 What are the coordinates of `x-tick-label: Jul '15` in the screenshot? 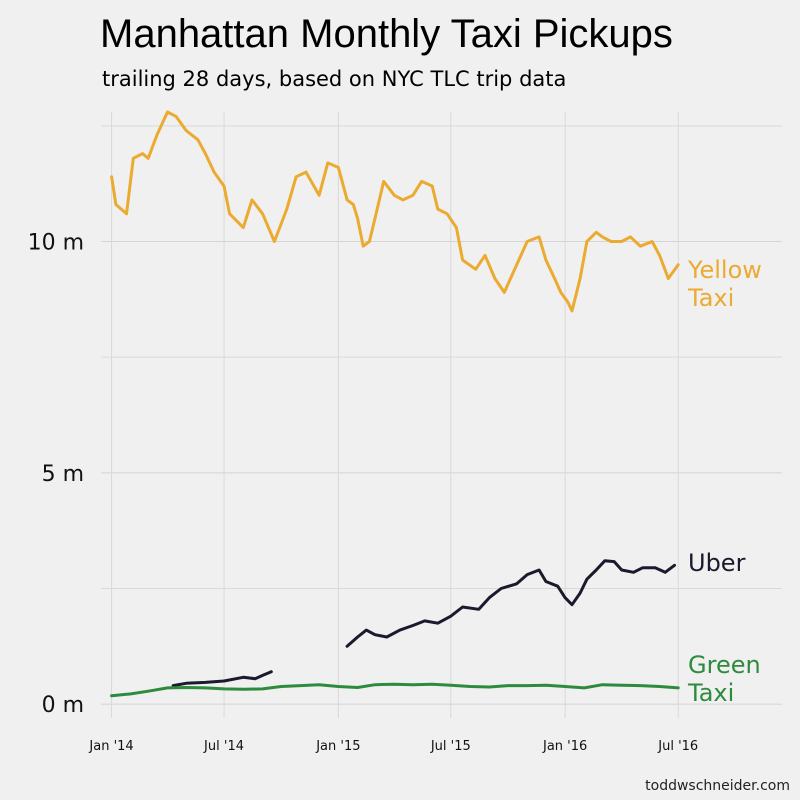 It's located at (450, 746).